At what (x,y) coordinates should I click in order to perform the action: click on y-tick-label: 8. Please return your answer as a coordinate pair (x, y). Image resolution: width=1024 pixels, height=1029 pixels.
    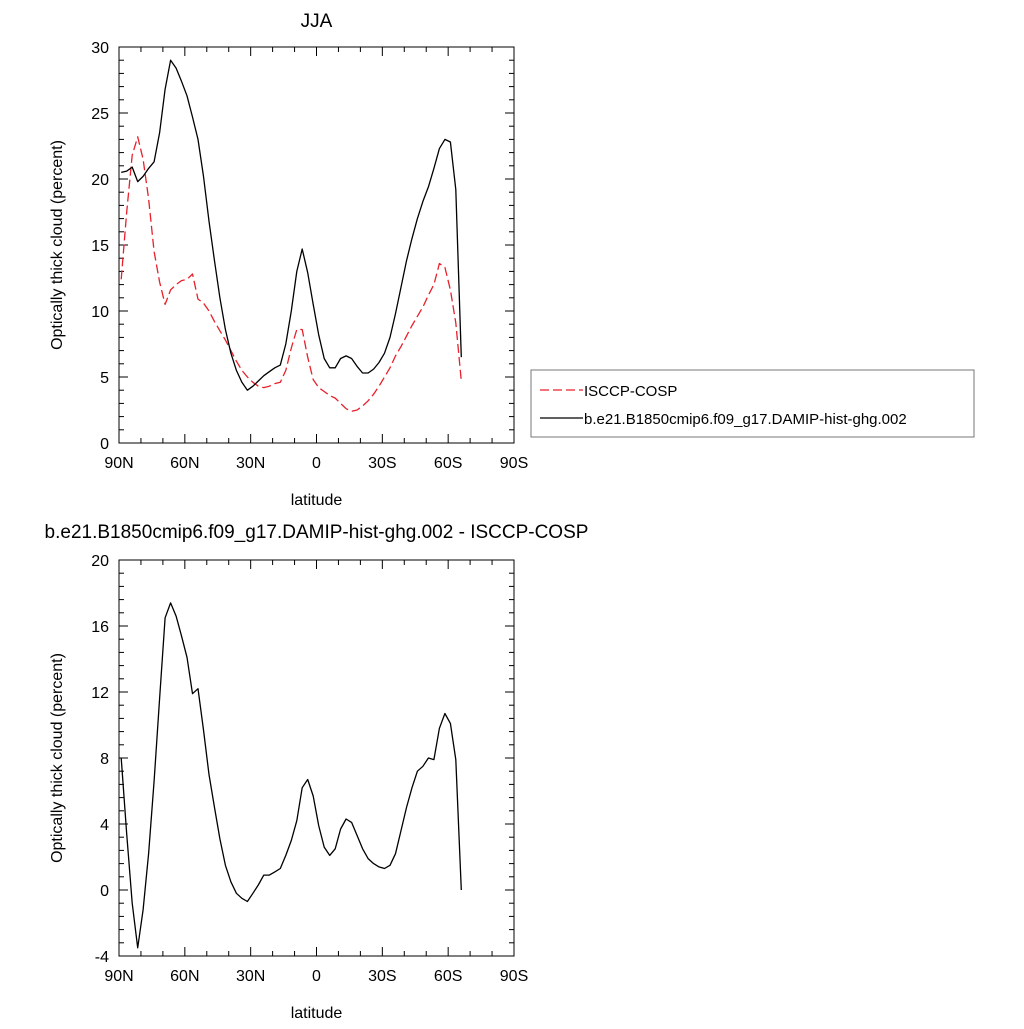
    Looking at the image, I should click on (104, 759).